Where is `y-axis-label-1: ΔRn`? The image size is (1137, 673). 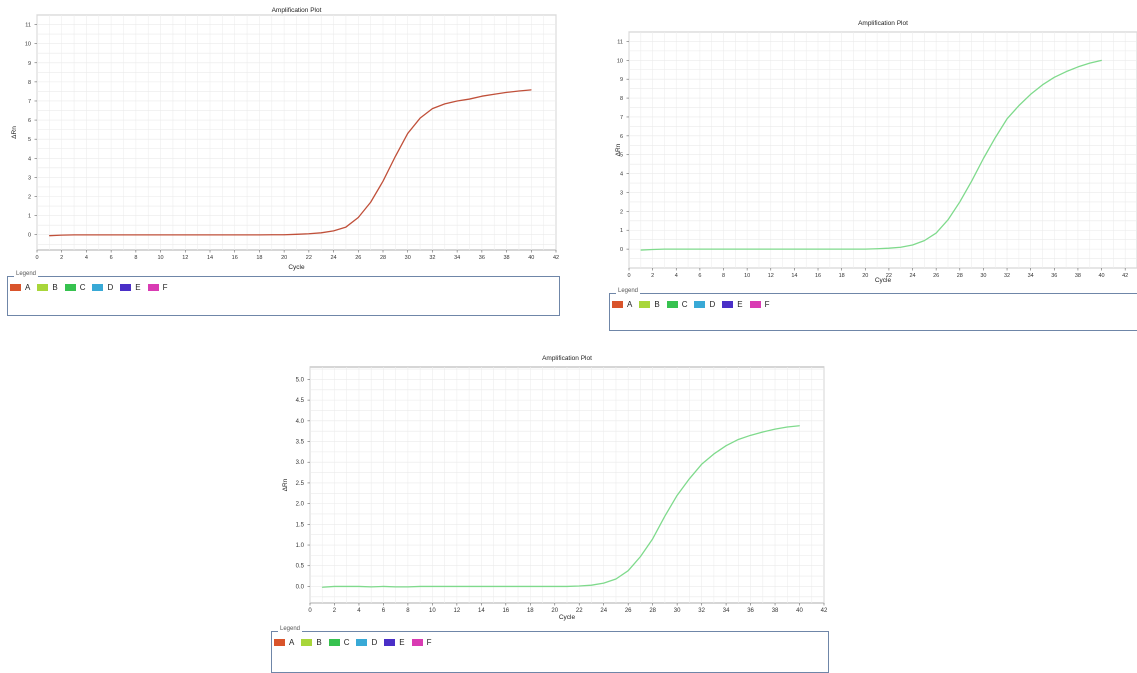
y-axis-label-1: ΔRn is located at coordinates (14, 132).